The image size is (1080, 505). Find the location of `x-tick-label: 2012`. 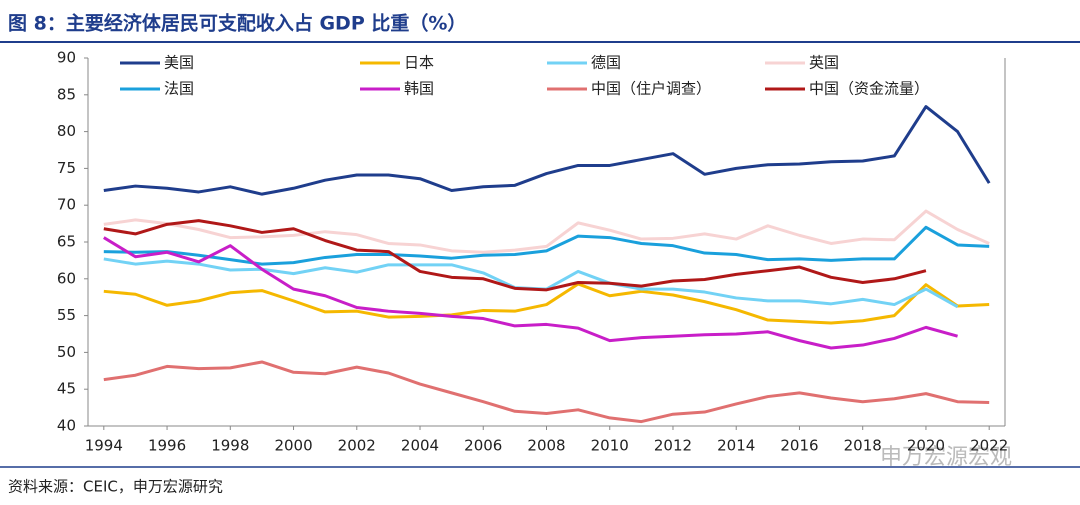

x-tick-label: 2012 is located at coordinates (673, 446).